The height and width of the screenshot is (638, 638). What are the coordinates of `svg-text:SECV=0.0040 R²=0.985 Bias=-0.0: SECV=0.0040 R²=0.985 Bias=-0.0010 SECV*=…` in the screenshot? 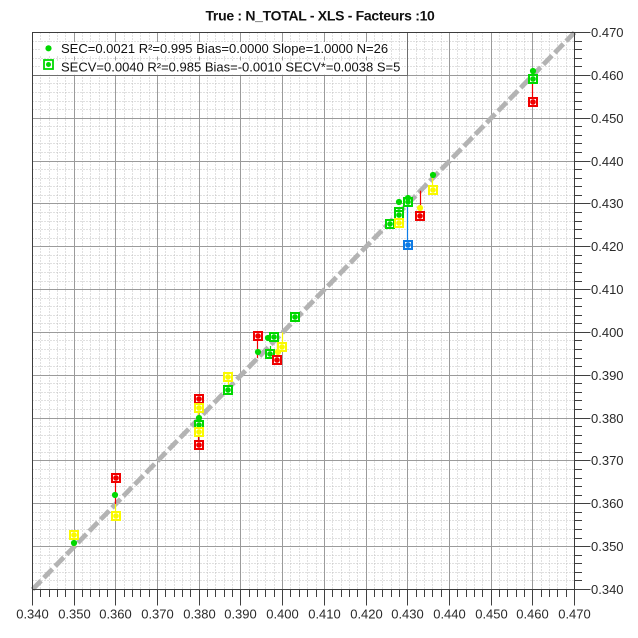 It's located at (230, 67).